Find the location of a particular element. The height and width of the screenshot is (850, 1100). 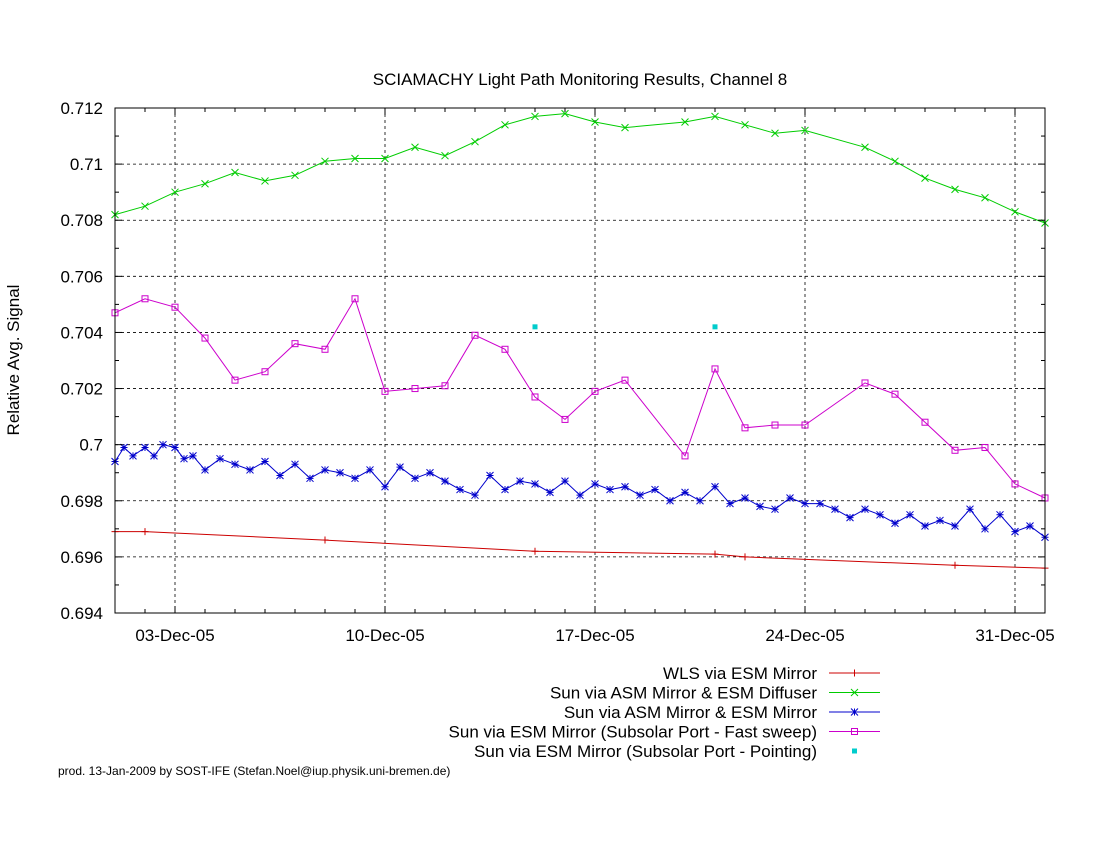

x-tick-label: 17-Dec-05 is located at coordinates (594, 635).